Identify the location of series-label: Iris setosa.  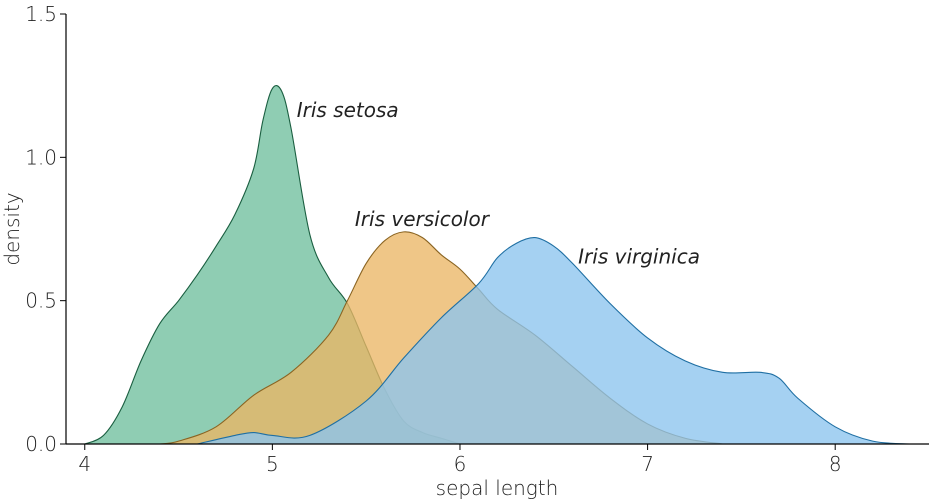
(348, 110).